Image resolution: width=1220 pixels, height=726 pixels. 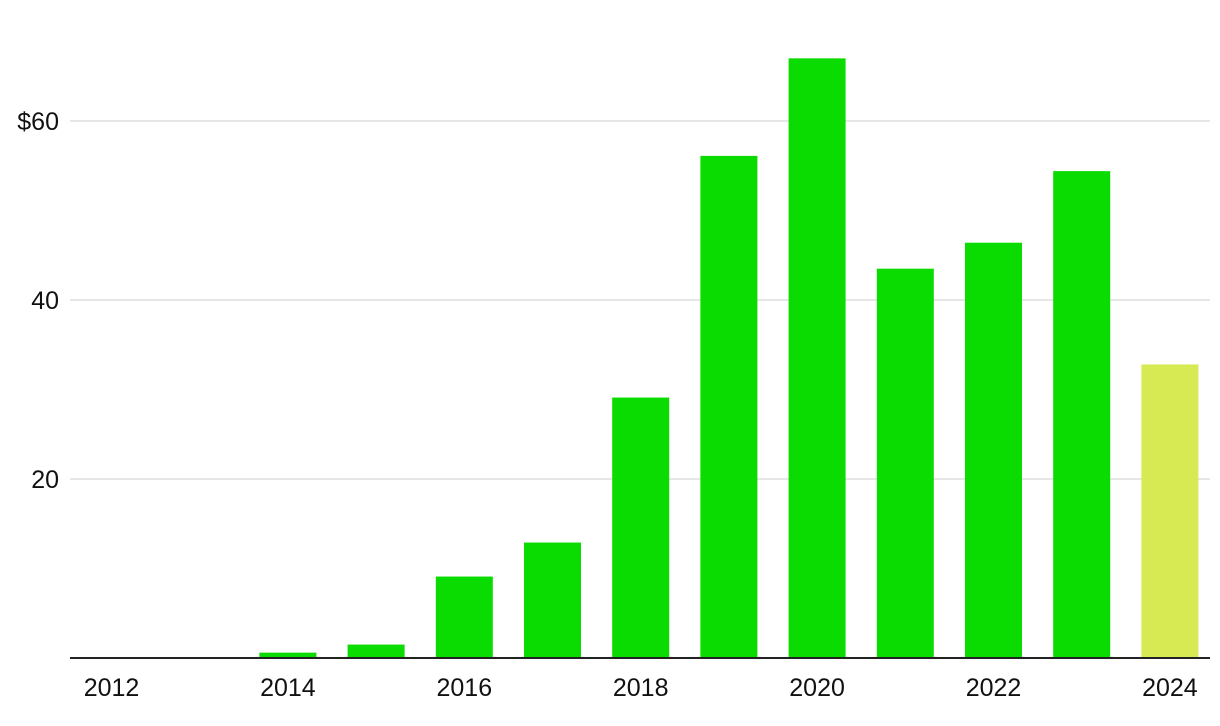 I want to click on x-tick-label: 2016, so click(x=464, y=688).